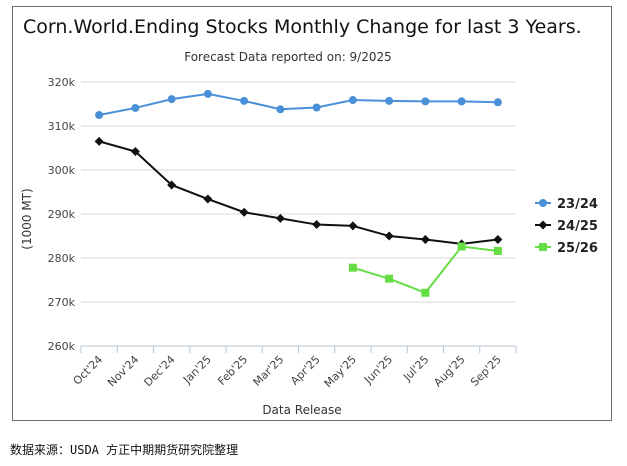 Image resolution: width=627 pixels, height=466 pixels. What do you see at coordinates (269, 371) in the screenshot?
I see `x-tick-label: Mar'25` at bounding box center [269, 371].